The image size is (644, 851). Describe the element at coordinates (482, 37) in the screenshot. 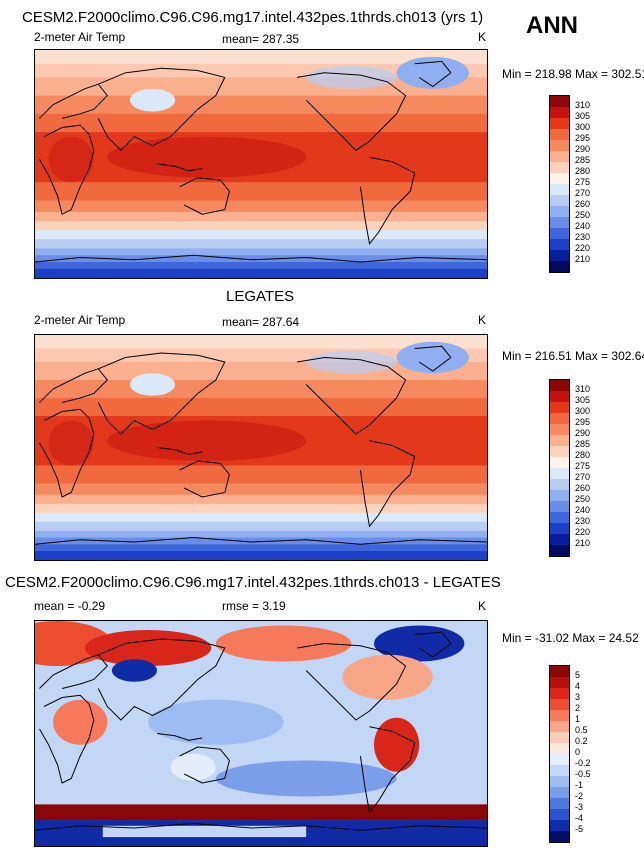

I see `panel1-units: K` at that location.